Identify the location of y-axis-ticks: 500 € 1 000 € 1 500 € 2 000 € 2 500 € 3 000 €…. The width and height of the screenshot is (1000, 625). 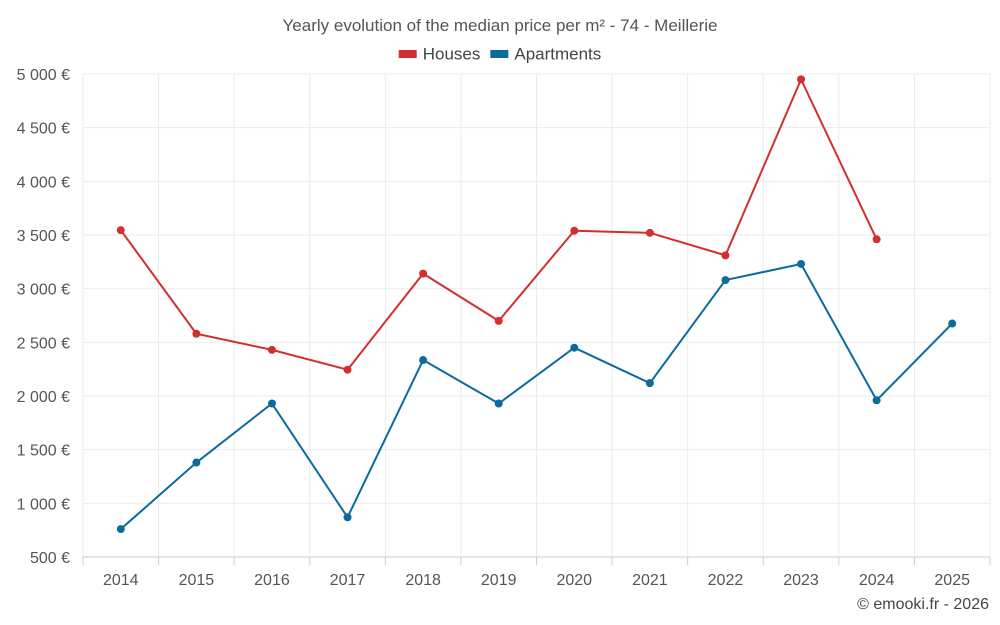
(43, 317).